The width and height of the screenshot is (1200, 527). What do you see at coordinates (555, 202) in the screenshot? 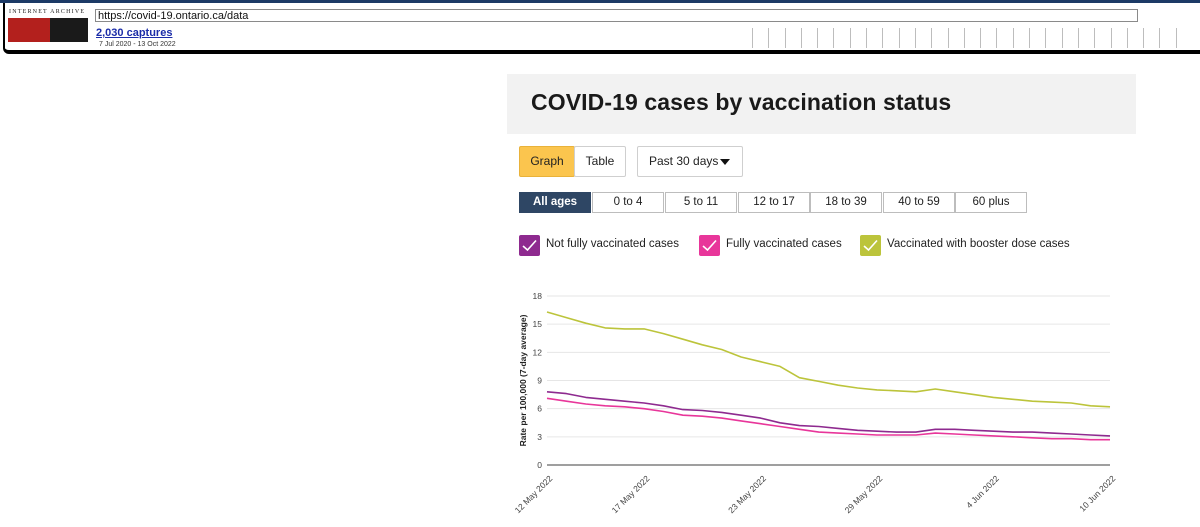
I see `age-tab-all: All ages` at bounding box center [555, 202].